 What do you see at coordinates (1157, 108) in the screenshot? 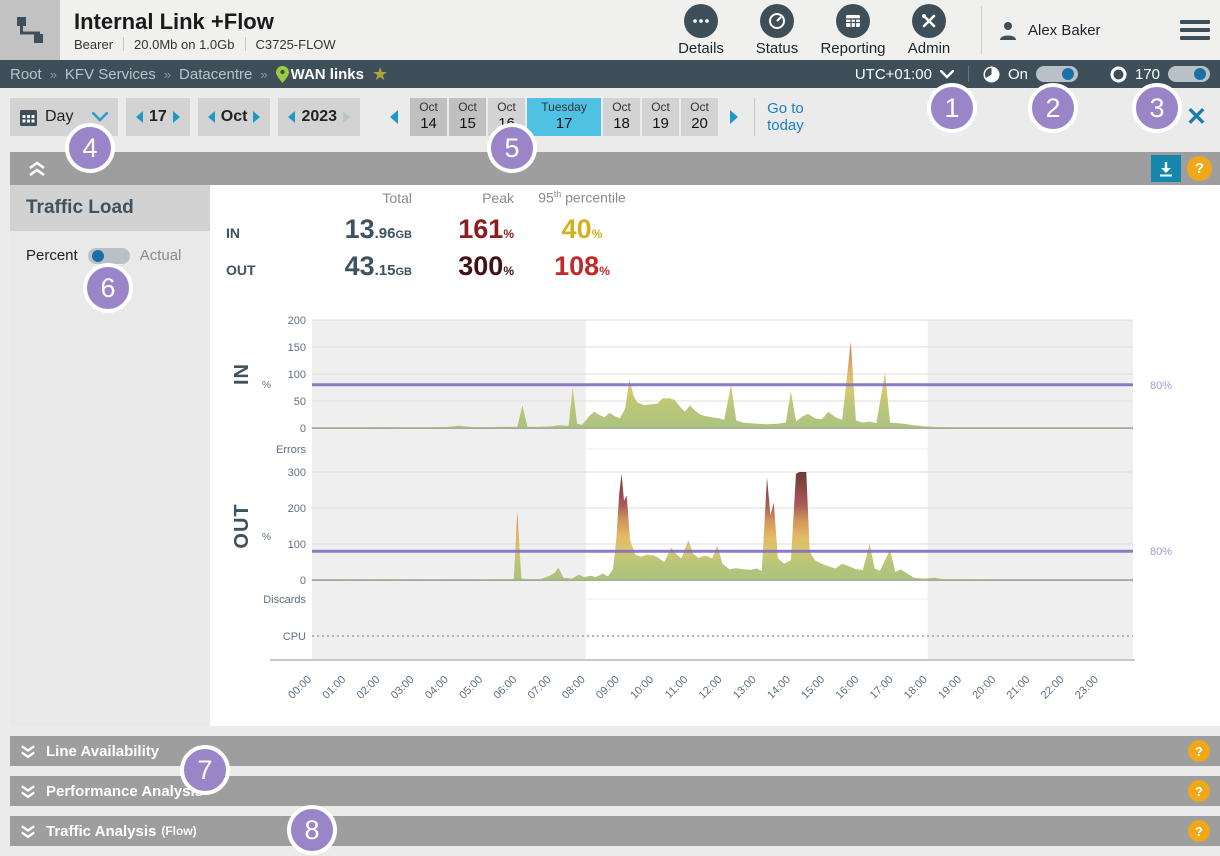
I see `annotation-circle-3: 3` at bounding box center [1157, 108].